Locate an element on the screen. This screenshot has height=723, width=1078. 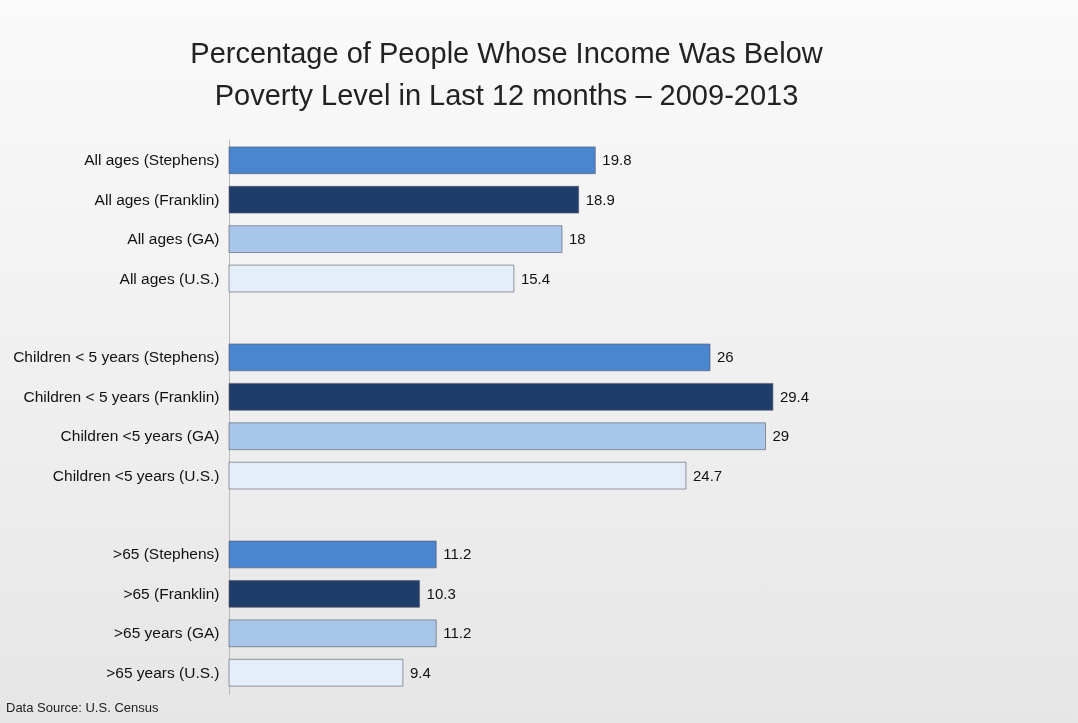
y-tick-label: Children <5 years (U.S.) is located at coordinates (136, 475).